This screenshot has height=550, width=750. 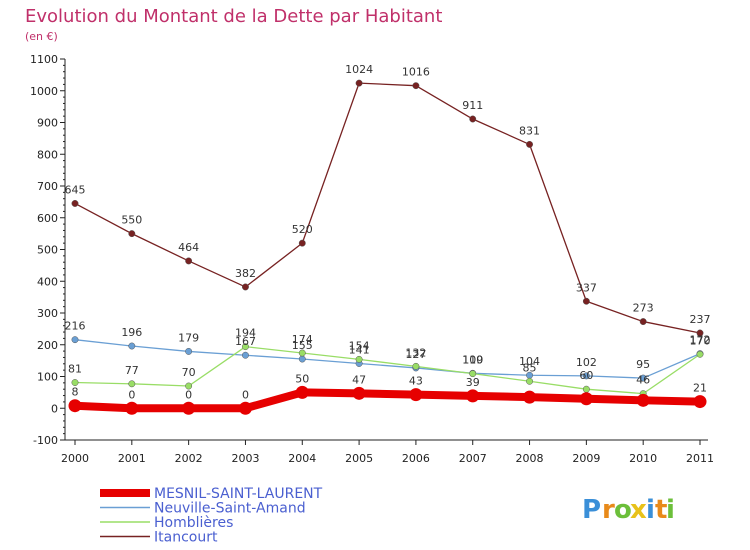 What do you see at coordinates (47, 377) in the screenshot?
I see `y-tick-label: 100` at bounding box center [47, 377].